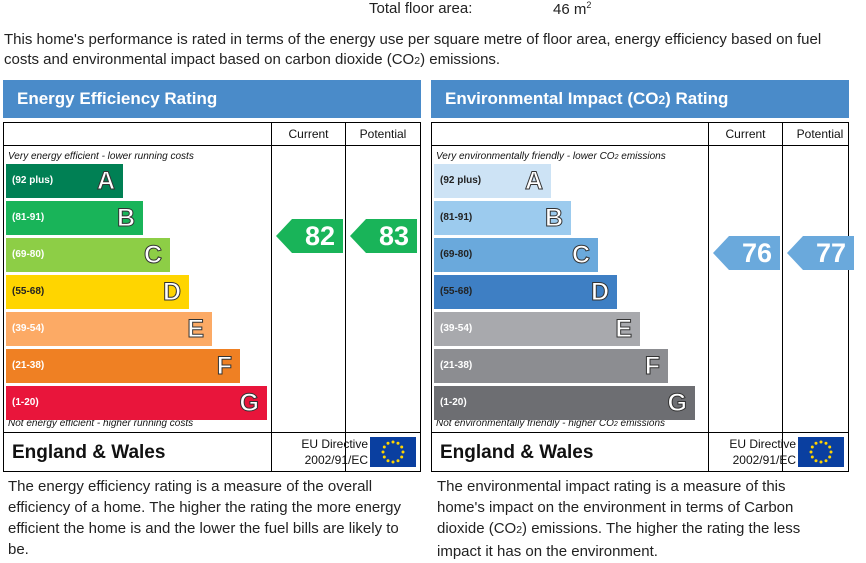 The width and height of the screenshot is (866, 563). I want to click on energy-efficiency-title: Energy Efficiency Rating, so click(212, 99).